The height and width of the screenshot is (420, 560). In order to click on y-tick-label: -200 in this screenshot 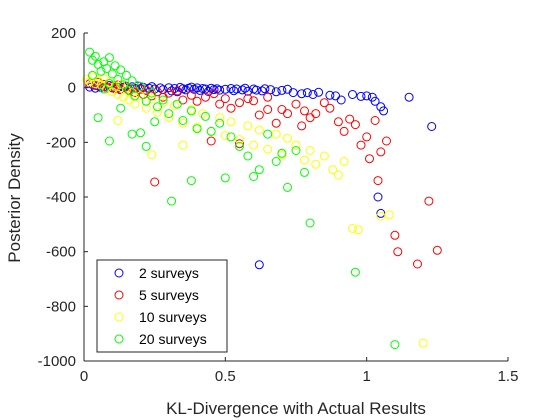, I will do `click(61, 142)`.